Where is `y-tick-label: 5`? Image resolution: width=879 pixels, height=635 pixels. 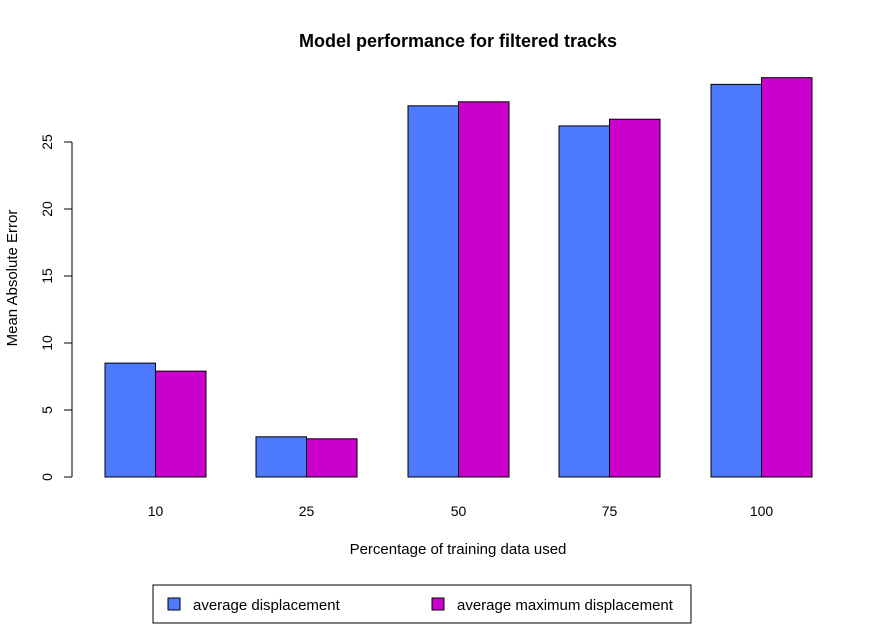
y-tick-label: 5 is located at coordinates (47, 410).